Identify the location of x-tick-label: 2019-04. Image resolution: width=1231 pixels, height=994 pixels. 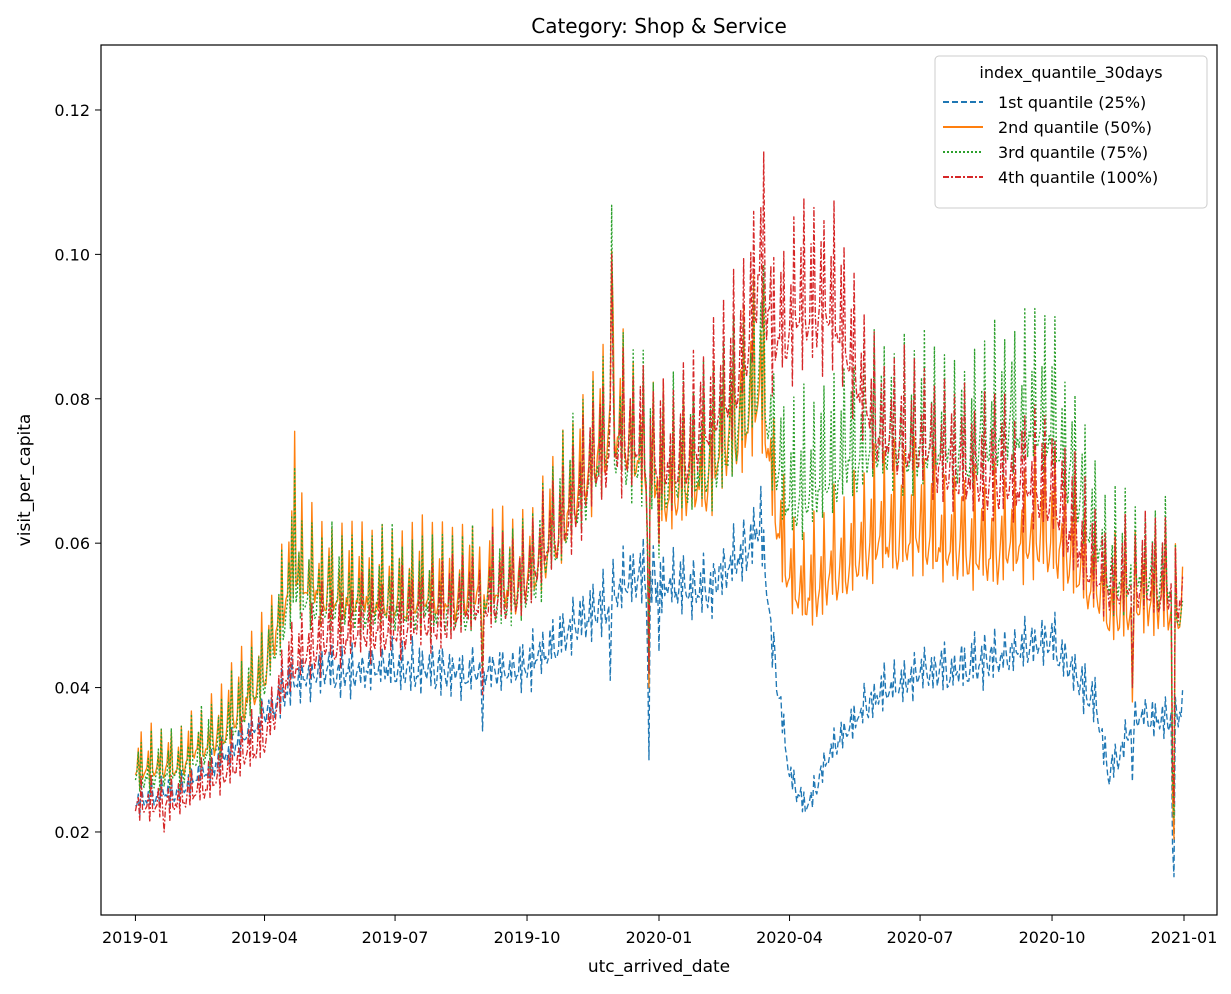
(264, 937).